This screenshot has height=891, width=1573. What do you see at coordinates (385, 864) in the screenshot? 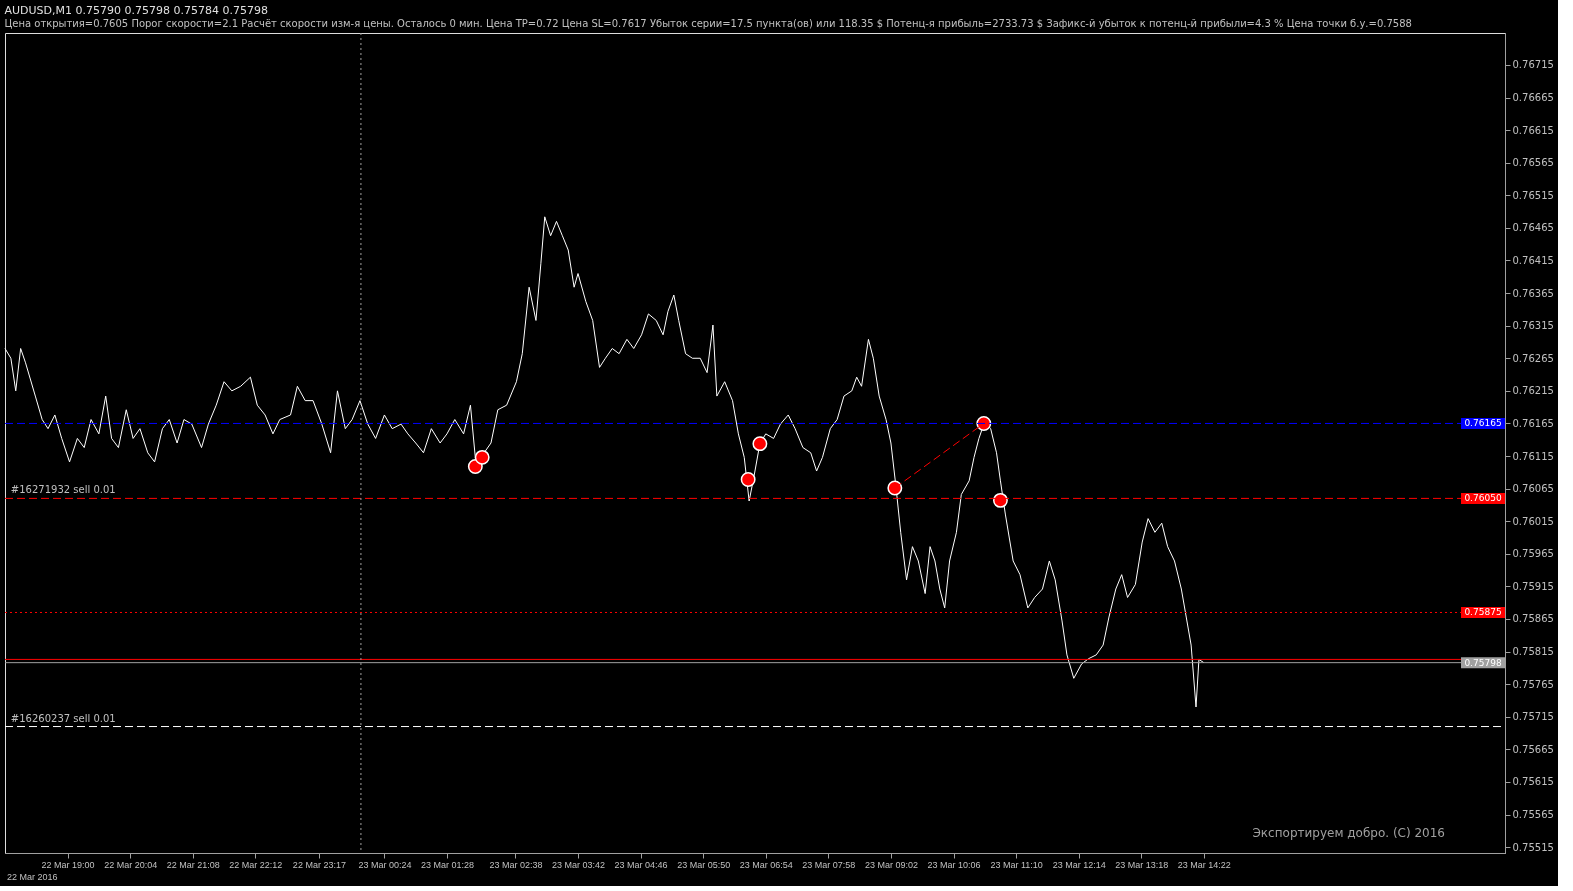
I see `x-tick-label: 23 Mar 00:24` at bounding box center [385, 864].